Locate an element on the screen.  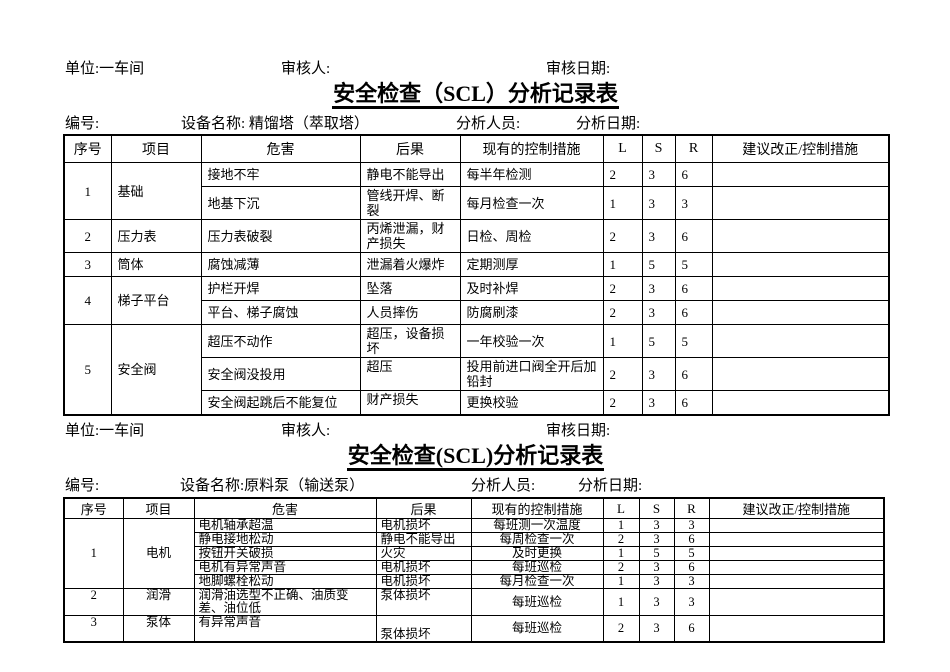
table-cell: 电机损坏 is located at coordinates (423, 581).